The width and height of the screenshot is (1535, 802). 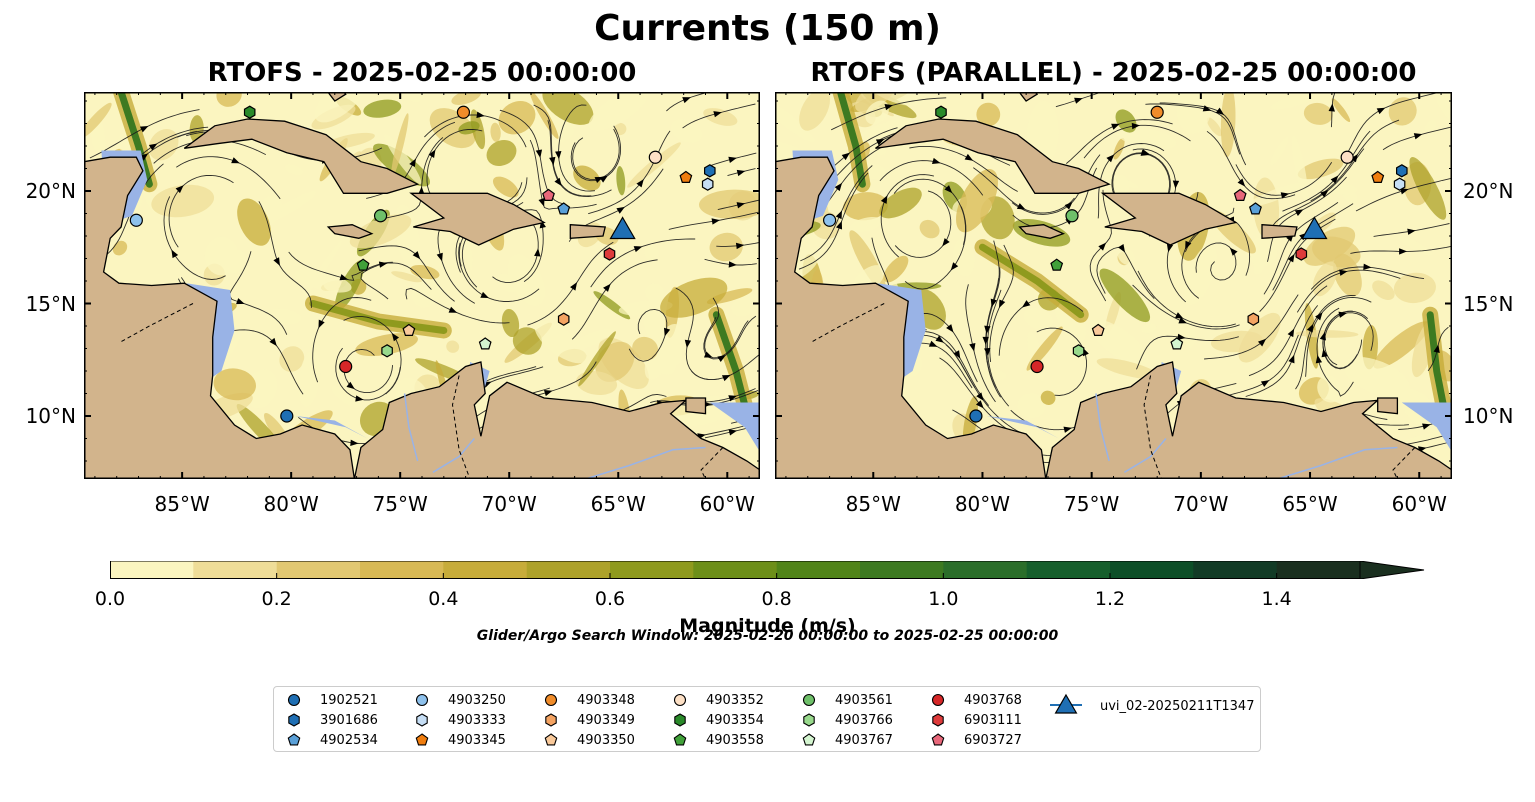 I want to click on legend-label: 4903767, so click(x=864, y=740).